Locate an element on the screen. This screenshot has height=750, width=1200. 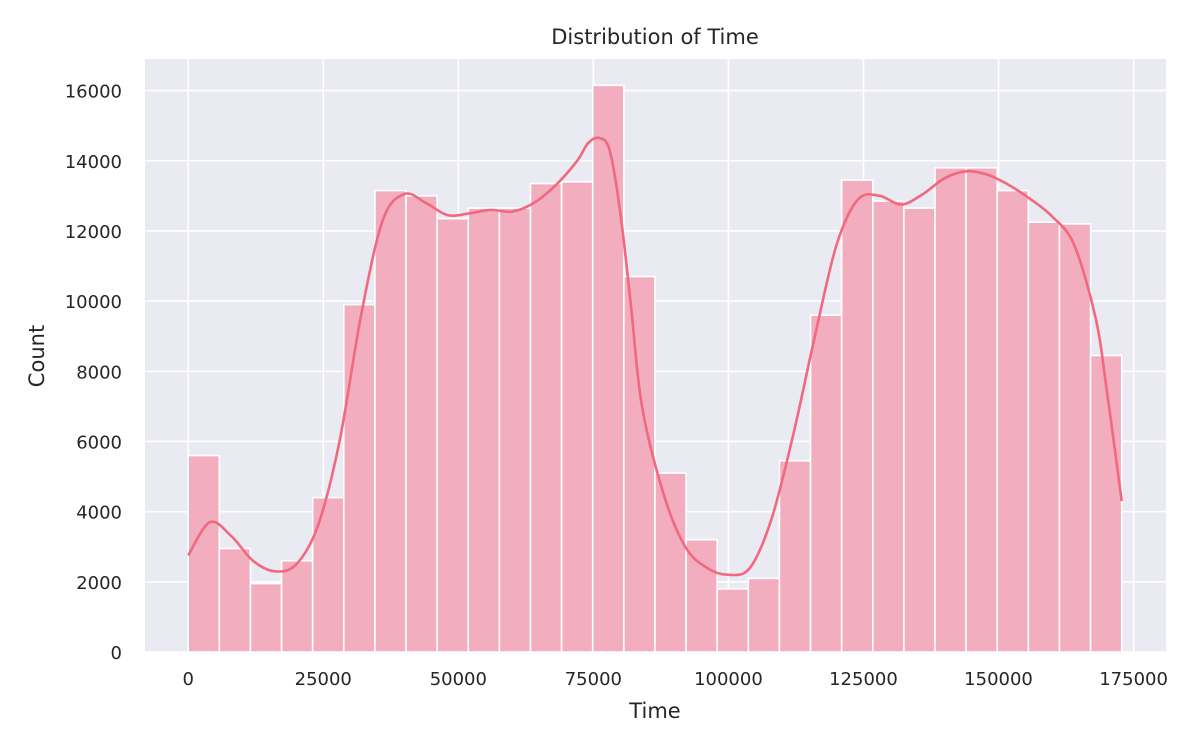
x-tick-label: 125000 is located at coordinates (863, 679).